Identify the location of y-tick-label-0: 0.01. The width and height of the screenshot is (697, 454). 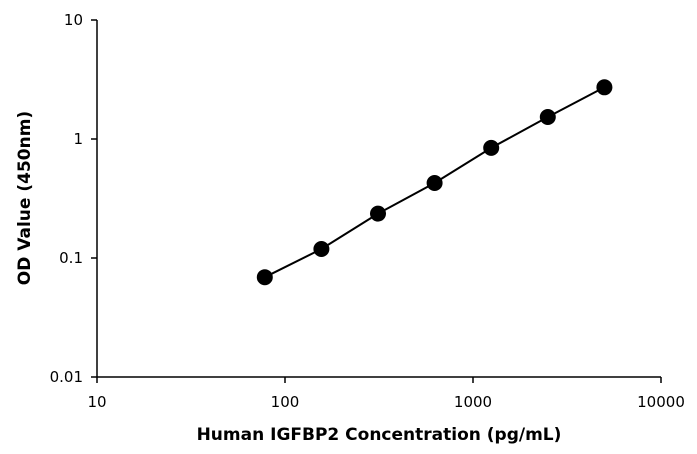
(66, 377).